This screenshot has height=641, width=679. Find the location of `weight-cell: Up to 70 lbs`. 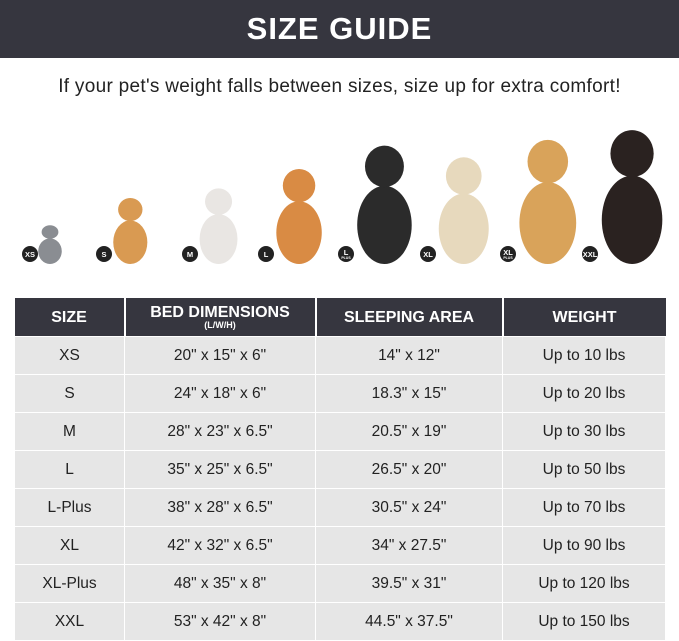

weight-cell: Up to 70 lbs is located at coordinates (584, 507).